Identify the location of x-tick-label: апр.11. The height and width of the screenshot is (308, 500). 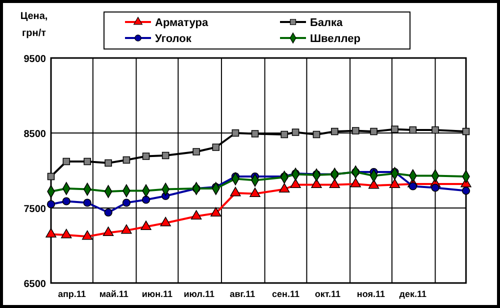
(72, 294).